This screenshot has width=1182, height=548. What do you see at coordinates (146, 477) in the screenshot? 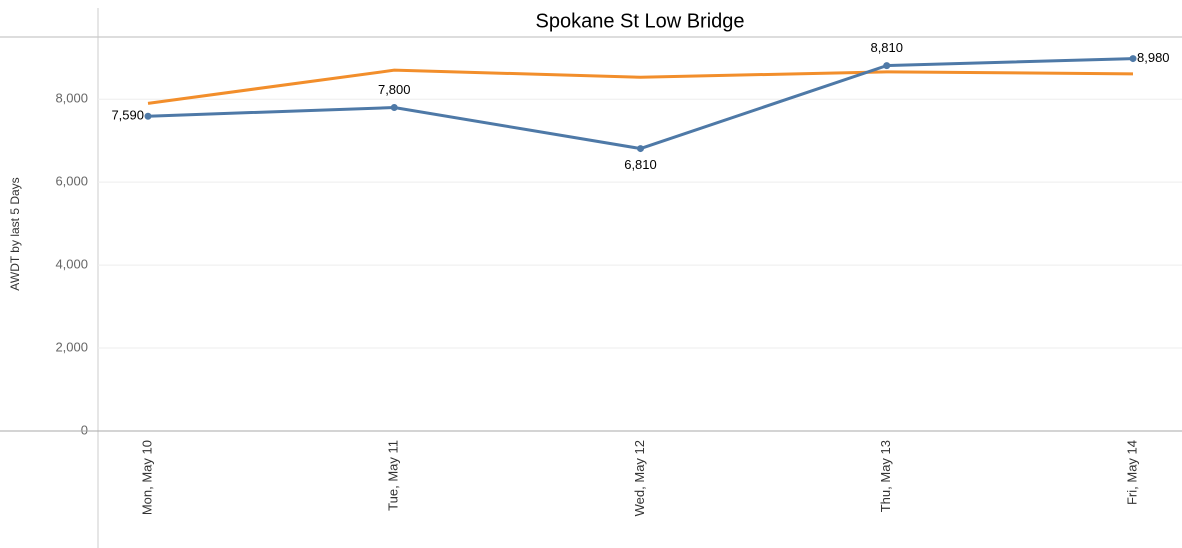
I see `x-tick-label: Mon, May 10` at bounding box center [146, 477].